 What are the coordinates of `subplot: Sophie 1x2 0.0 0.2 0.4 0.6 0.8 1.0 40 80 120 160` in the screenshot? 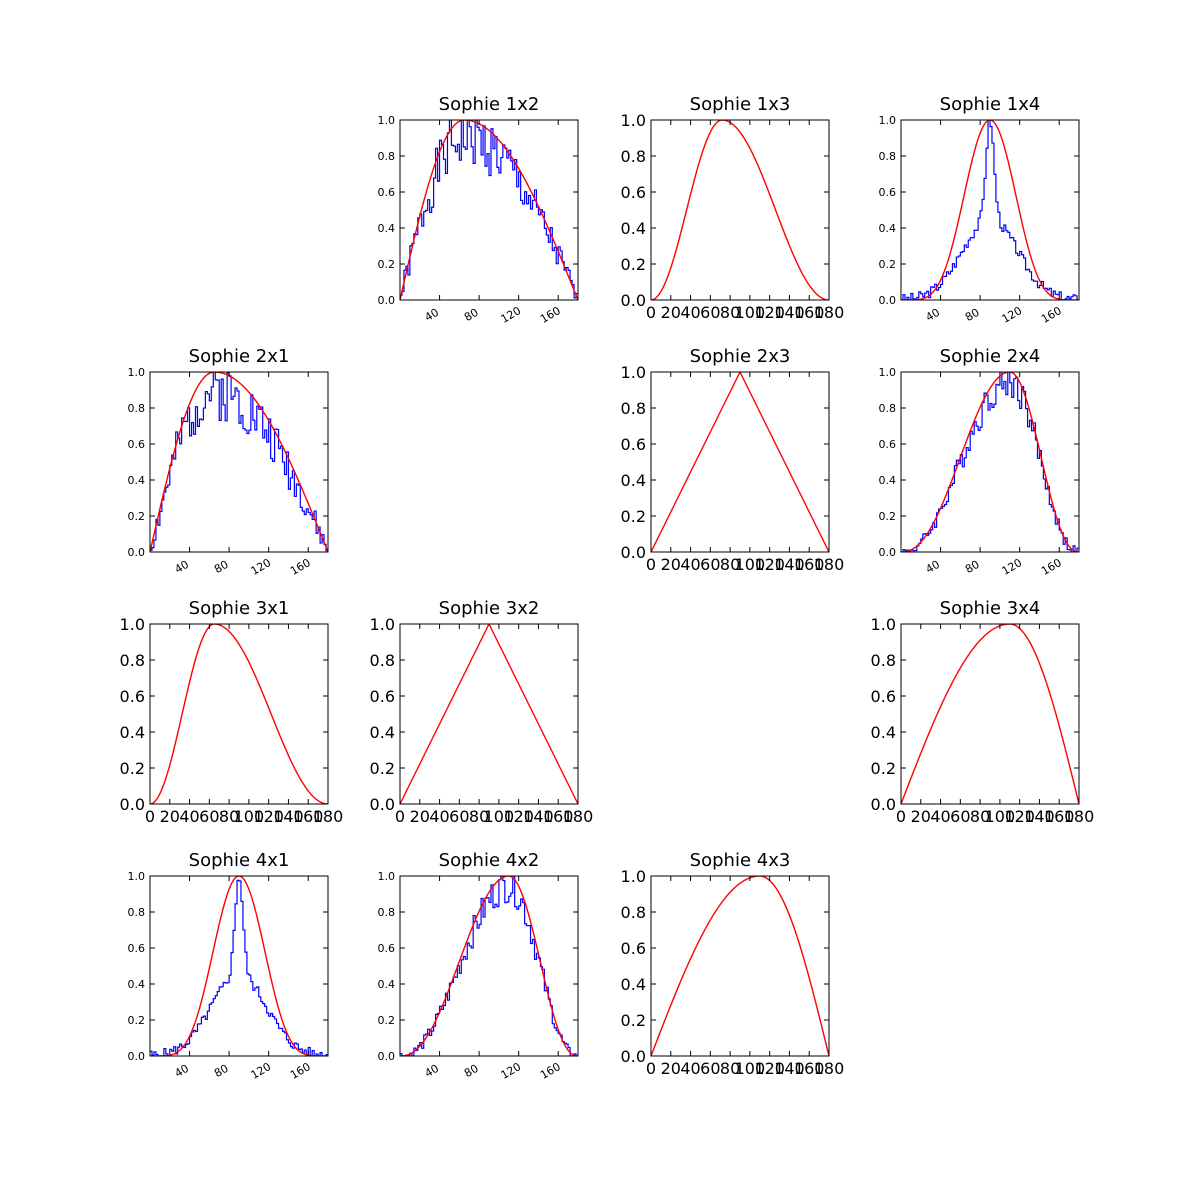 It's located at (478, 210).